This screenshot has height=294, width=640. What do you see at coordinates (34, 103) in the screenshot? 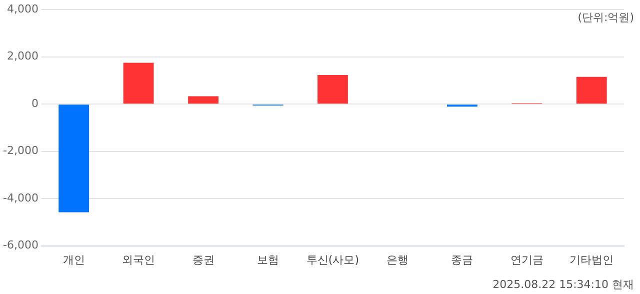
I see `y-tick-label: 0` at bounding box center [34, 103].